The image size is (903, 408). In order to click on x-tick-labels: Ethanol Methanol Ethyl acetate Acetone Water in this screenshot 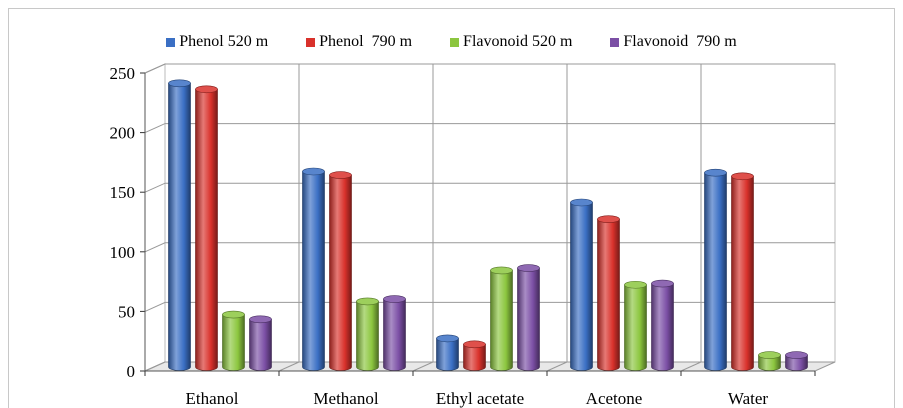, I will do `click(477, 398)`.